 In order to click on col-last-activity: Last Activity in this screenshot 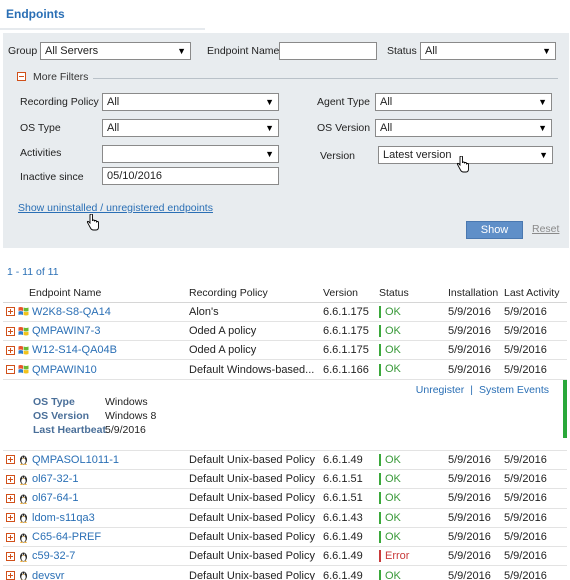, I will do `click(534, 293)`.